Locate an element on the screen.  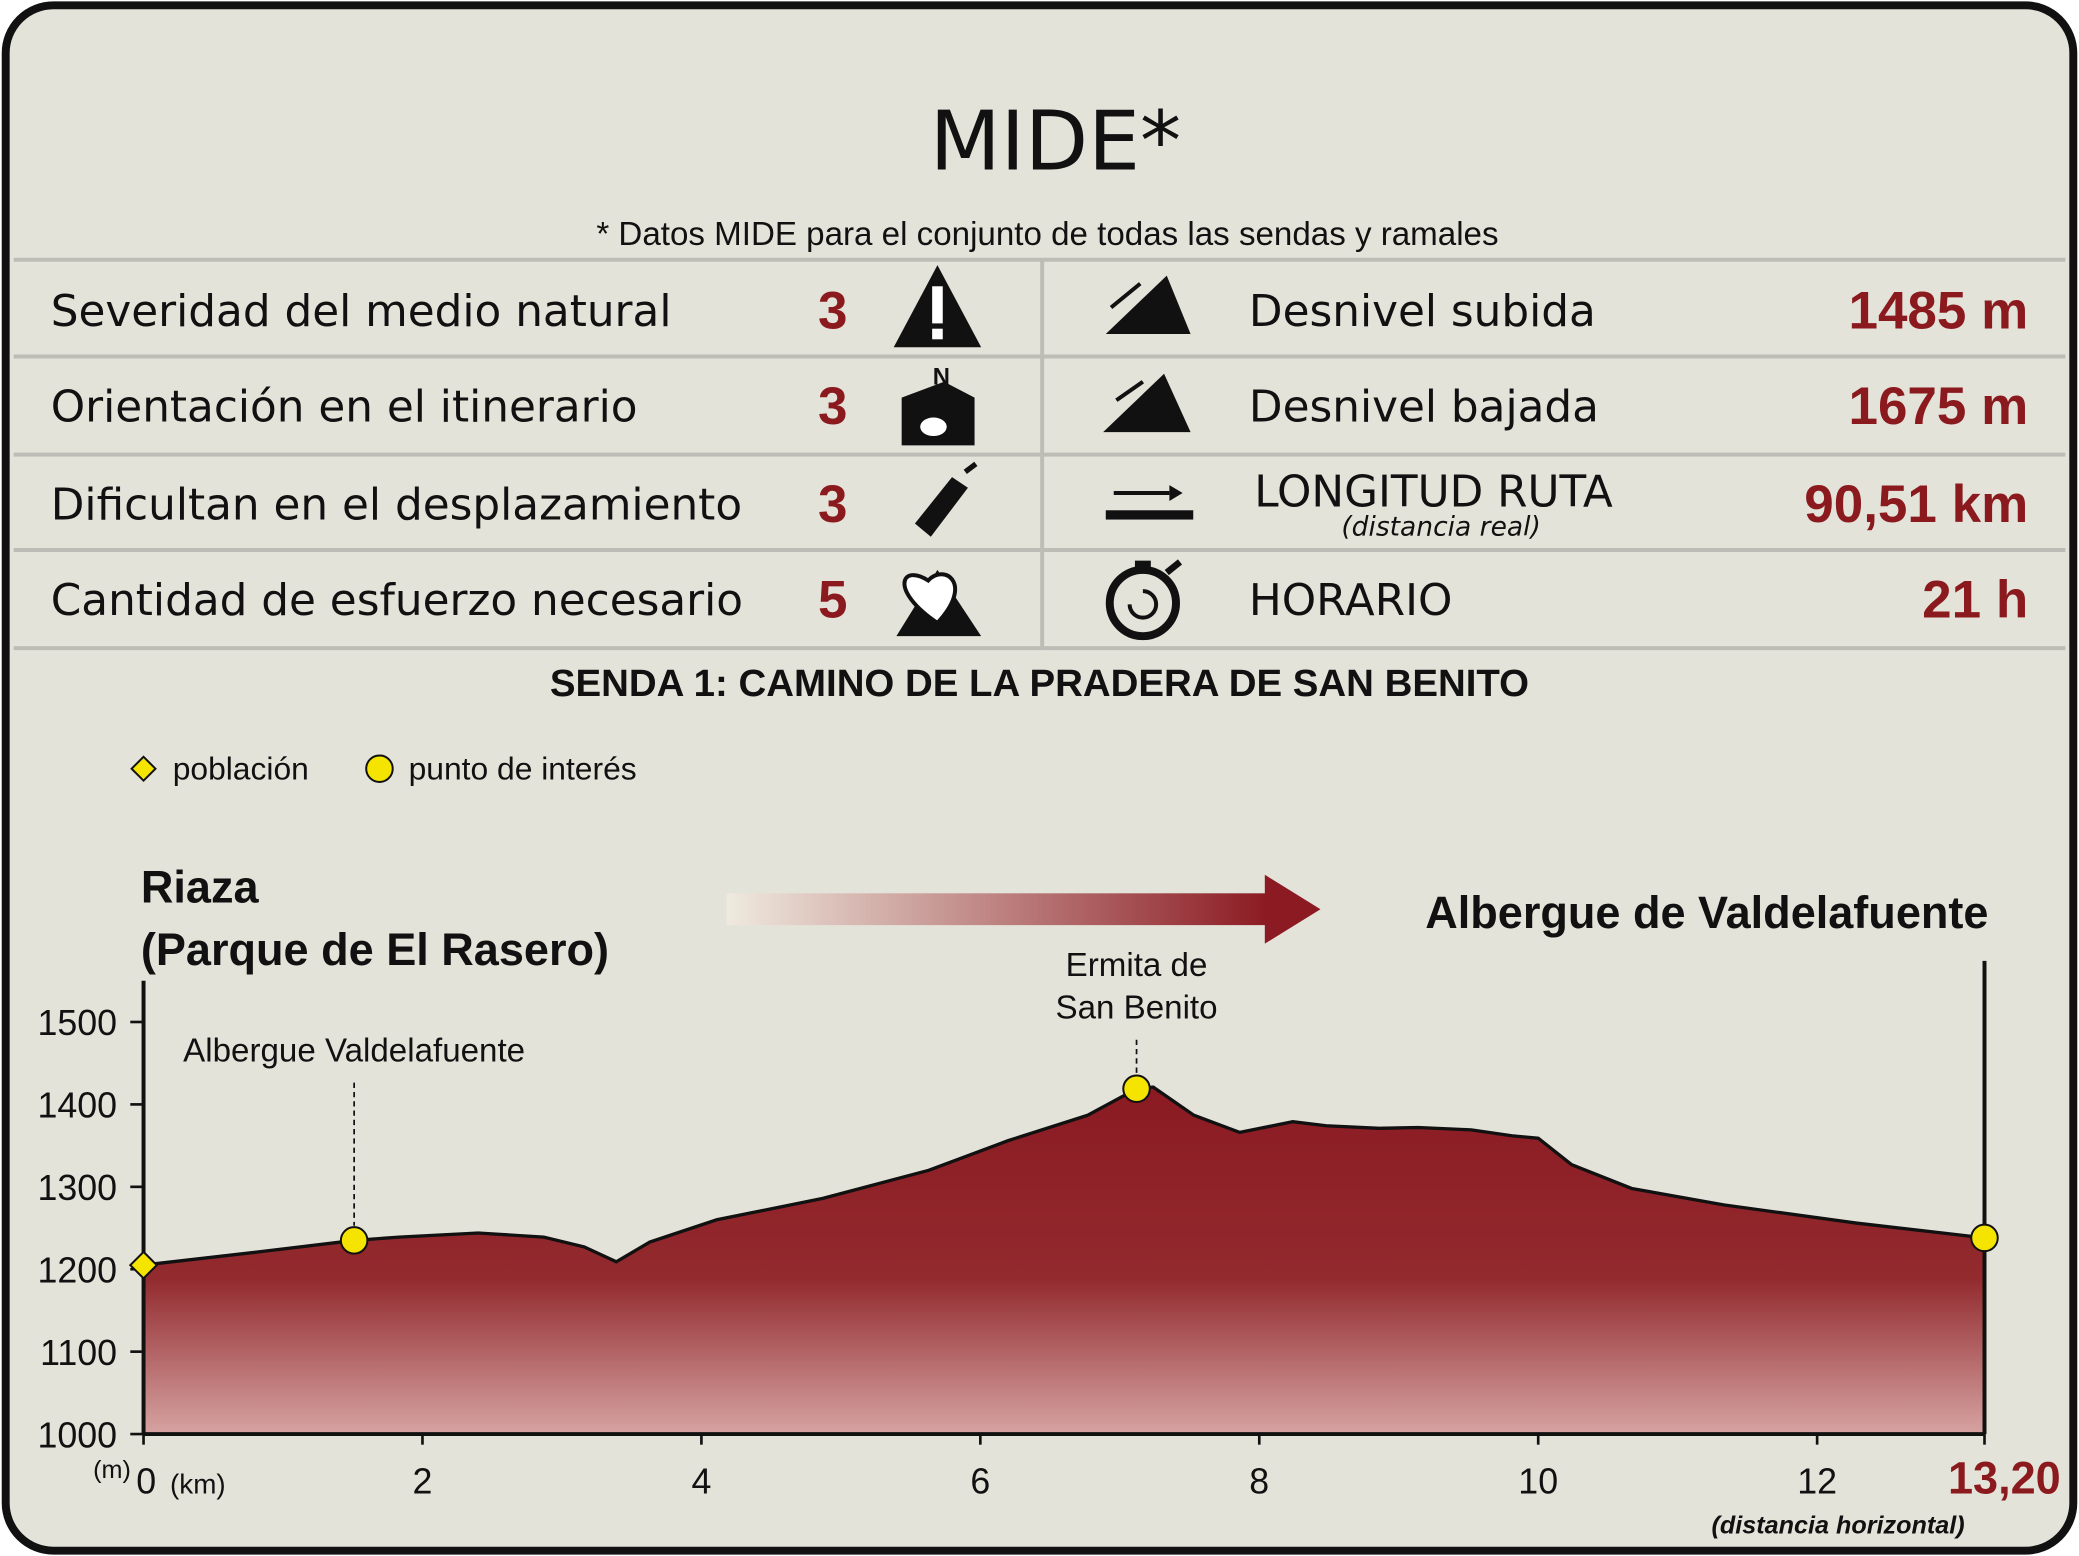
x-tick-label: 0 is located at coordinates (146, 1482).